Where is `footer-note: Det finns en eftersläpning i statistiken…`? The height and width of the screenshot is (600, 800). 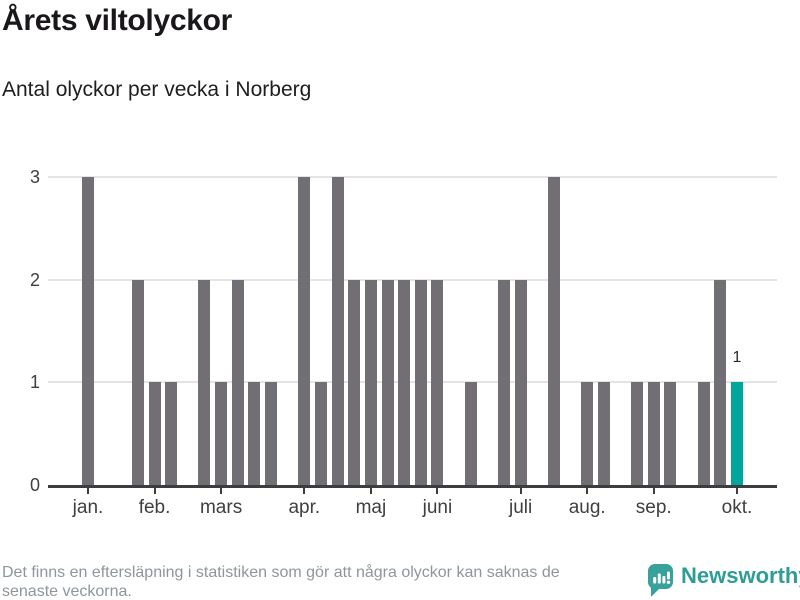 footer-note: Det finns en eftersläpning i statistiken… is located at coordinates (281, 581).